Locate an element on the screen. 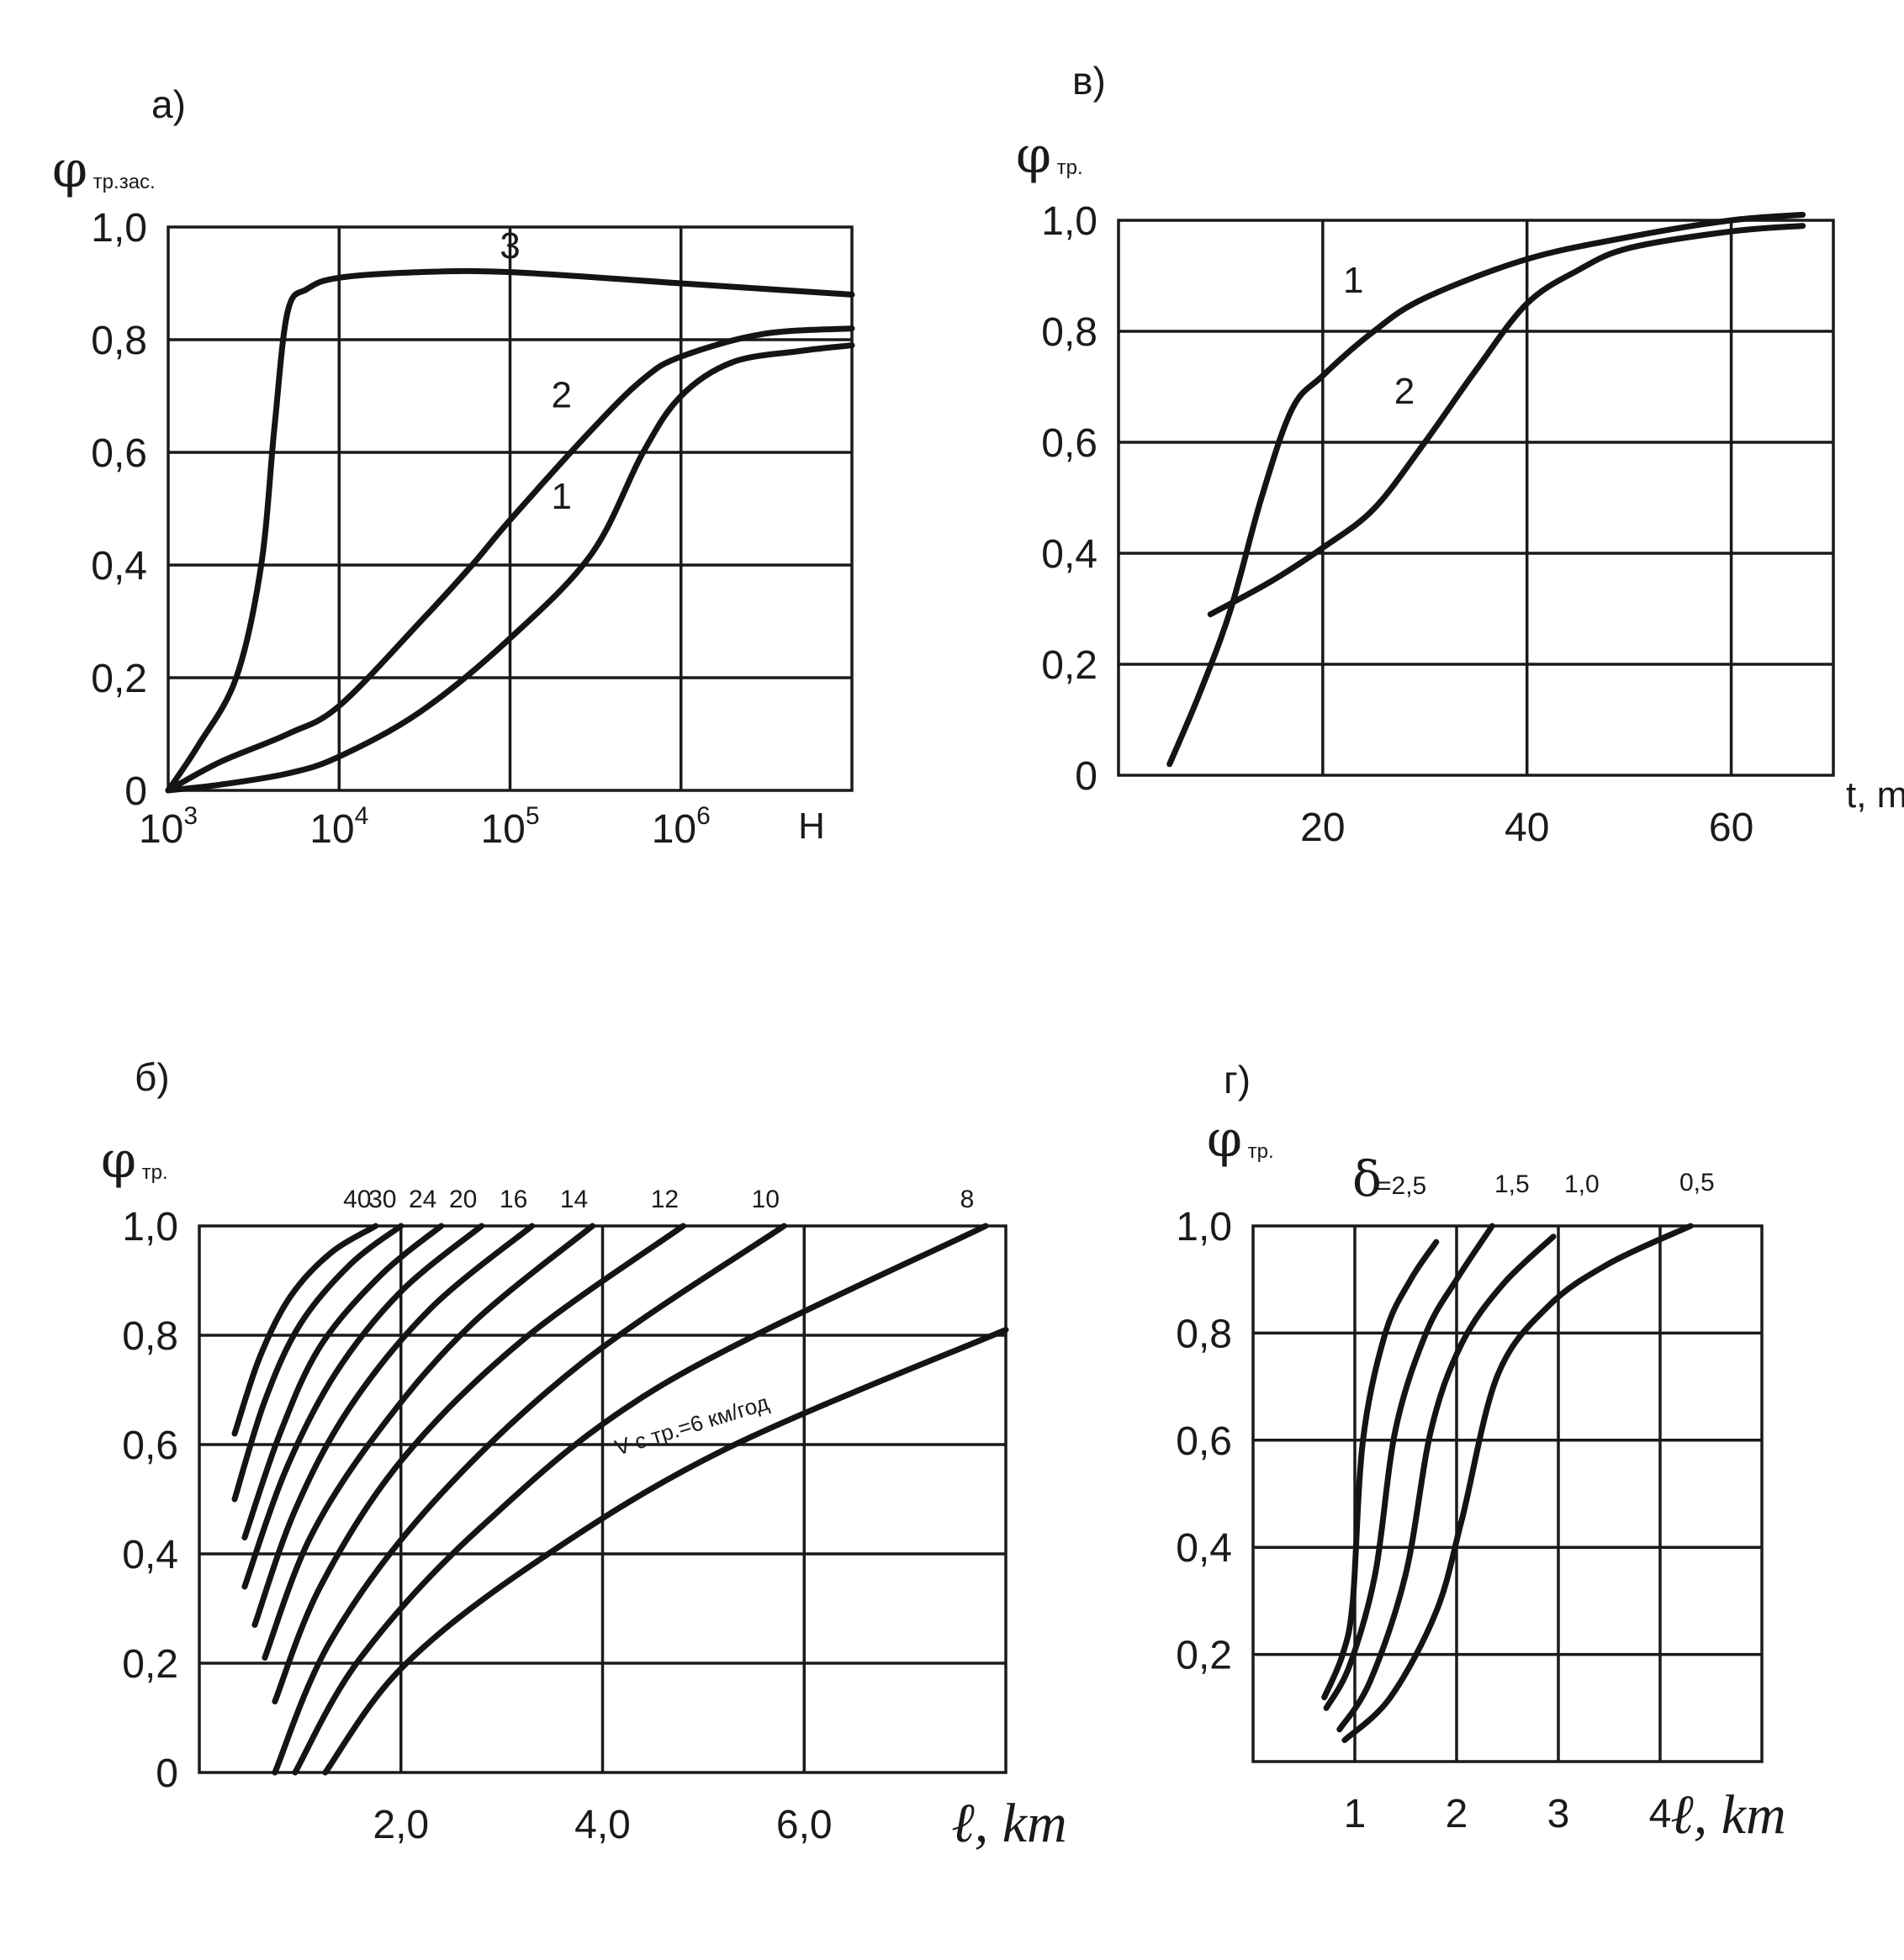 Image resolution: width=1904 pixels, height=1960 pixels. series-label: 10 is located at coordinates (766, 1199).